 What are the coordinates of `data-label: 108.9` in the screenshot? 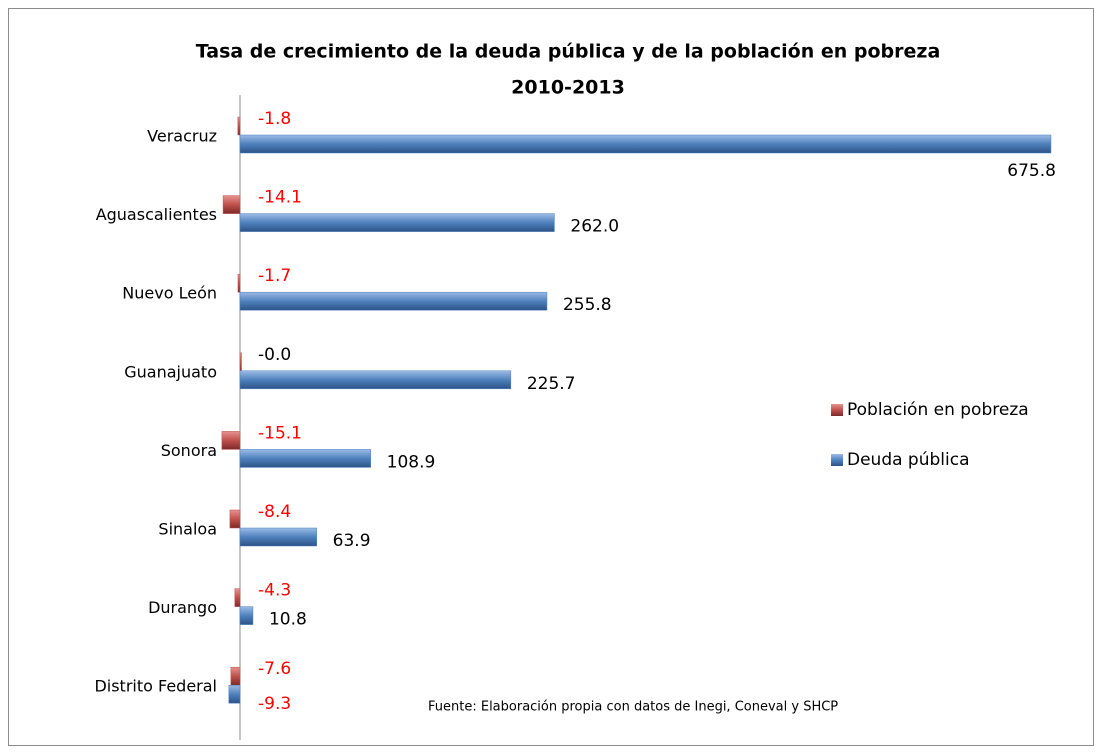 It's located at (411, 462).